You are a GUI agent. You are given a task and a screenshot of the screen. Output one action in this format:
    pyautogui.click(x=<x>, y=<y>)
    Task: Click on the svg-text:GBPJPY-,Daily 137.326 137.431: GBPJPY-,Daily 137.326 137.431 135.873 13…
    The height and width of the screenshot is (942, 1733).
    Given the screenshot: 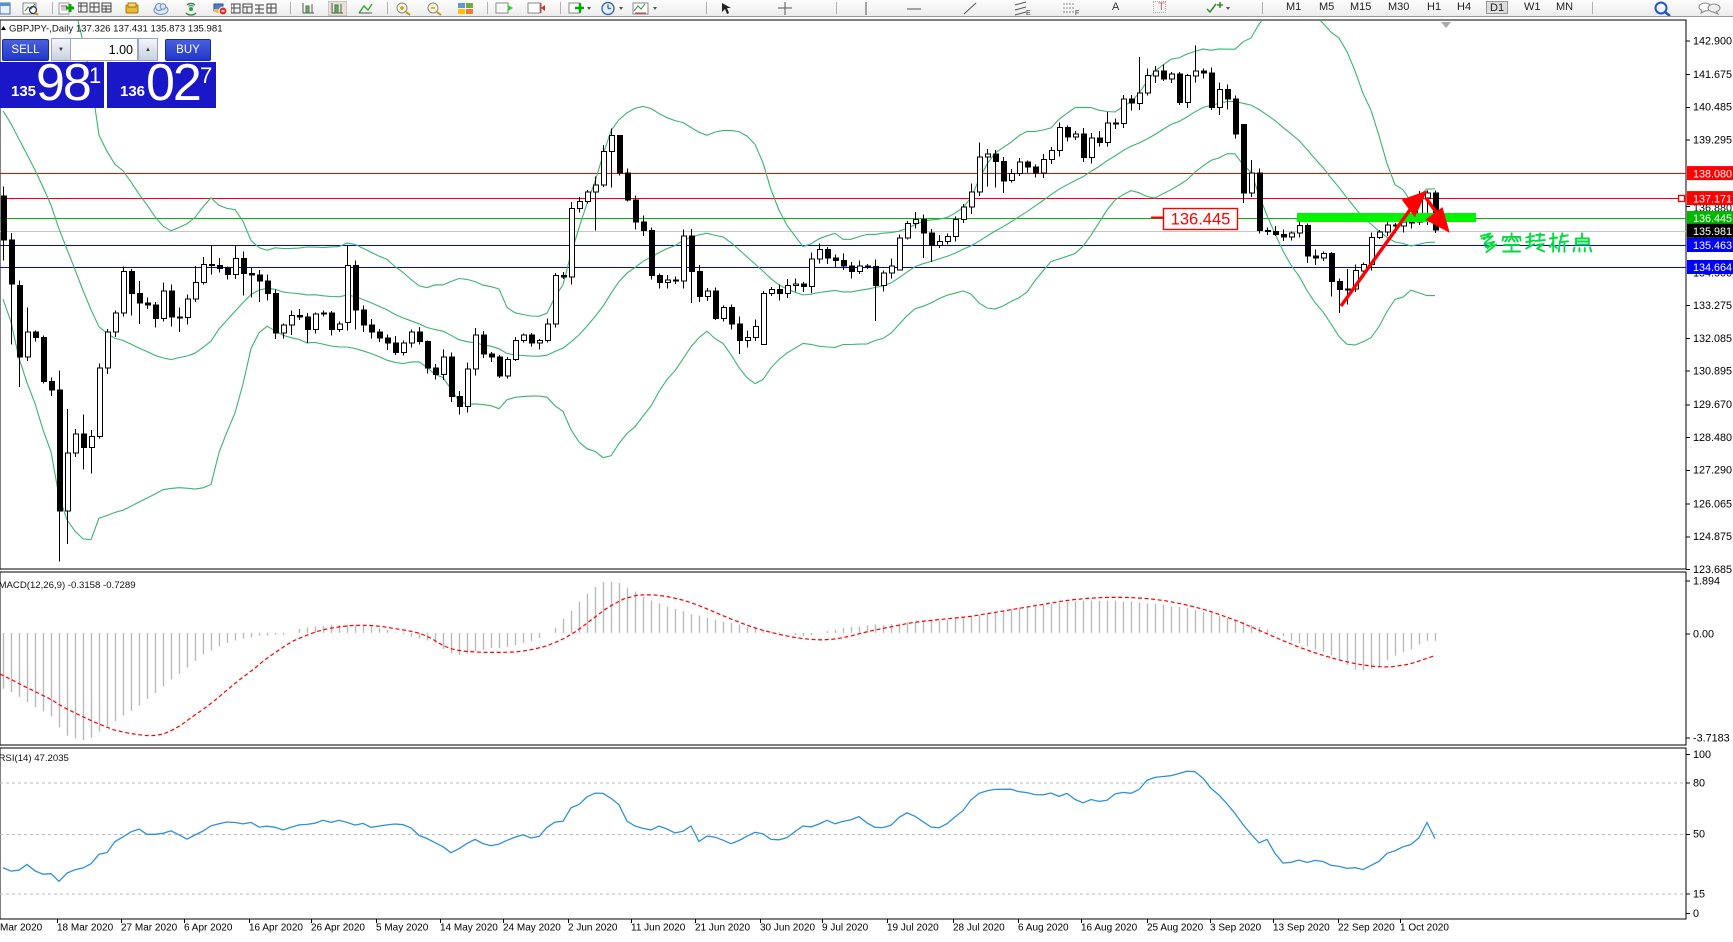 What is the action you would take?
    pyautogui.click(x=116, y=29)
    